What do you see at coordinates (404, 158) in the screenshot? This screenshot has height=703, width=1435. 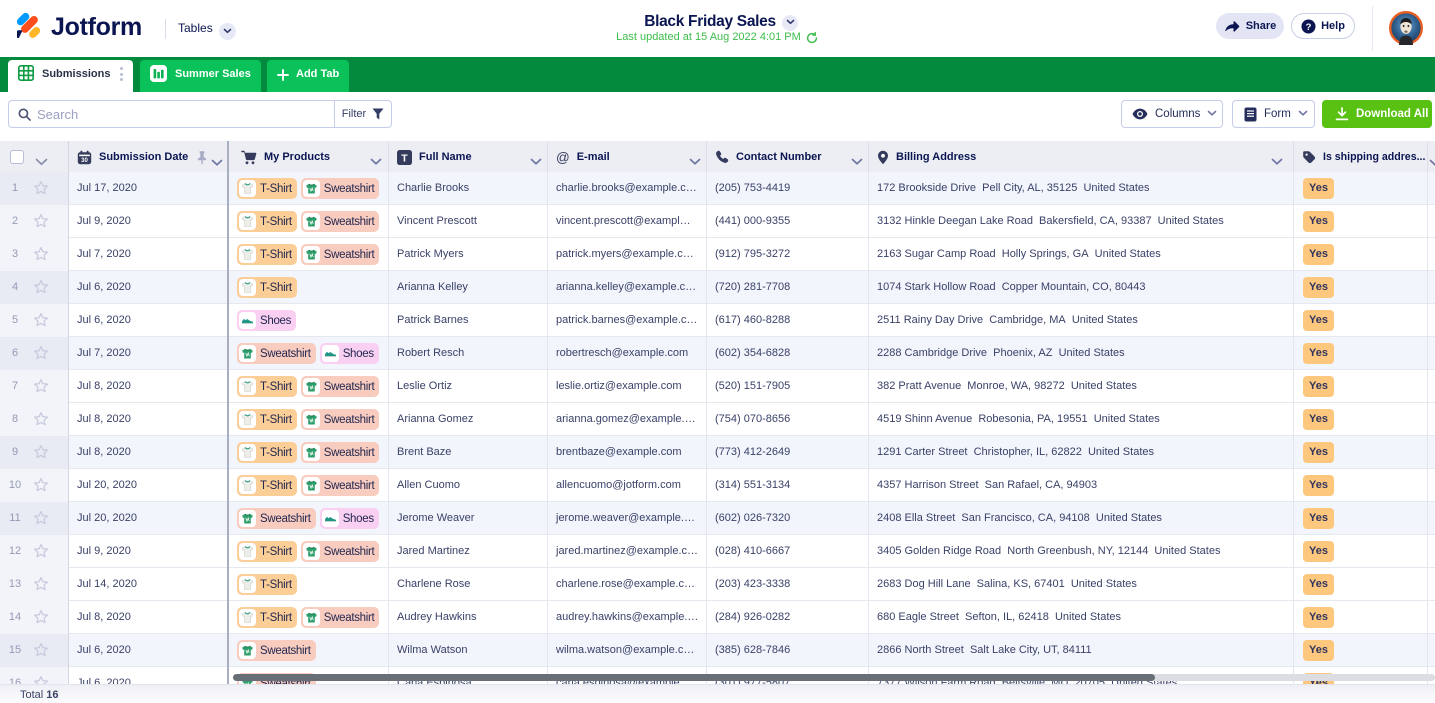 I see `svg-text: T` at bounding box center [404, 158].